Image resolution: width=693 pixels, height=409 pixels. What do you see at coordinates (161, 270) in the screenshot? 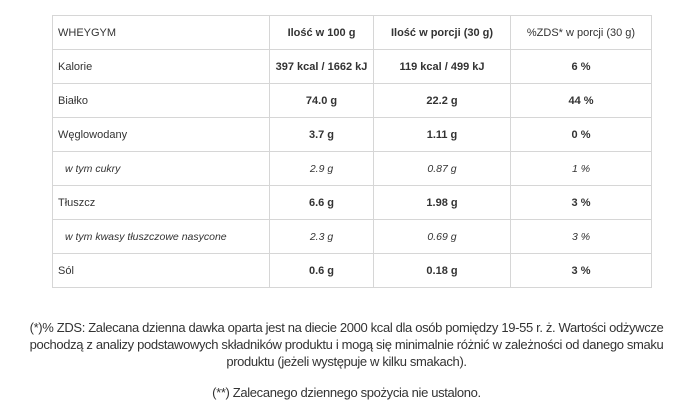
I see `row-label: Sól` at bounding box center [161, 270].